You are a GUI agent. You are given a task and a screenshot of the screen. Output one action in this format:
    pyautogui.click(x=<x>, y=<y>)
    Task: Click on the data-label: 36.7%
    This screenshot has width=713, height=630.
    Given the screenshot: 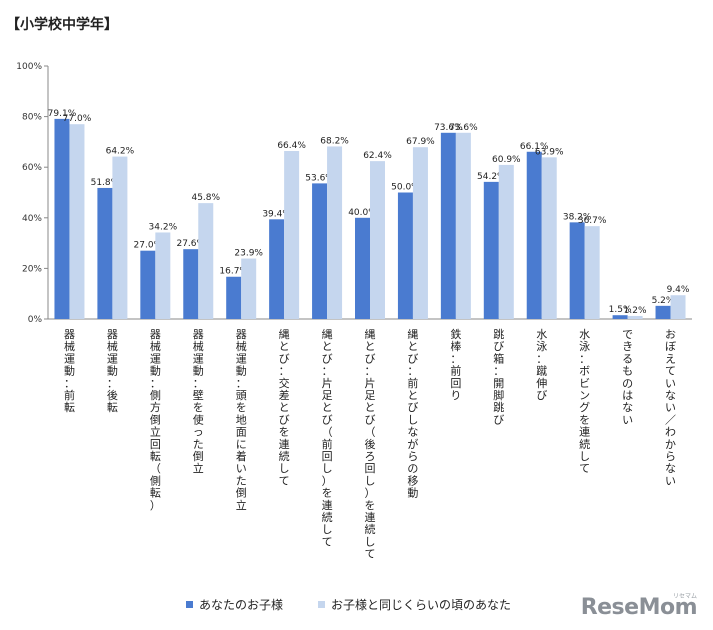 What is the action you would take?
    pyautogui.click(x=592, y=221)
    